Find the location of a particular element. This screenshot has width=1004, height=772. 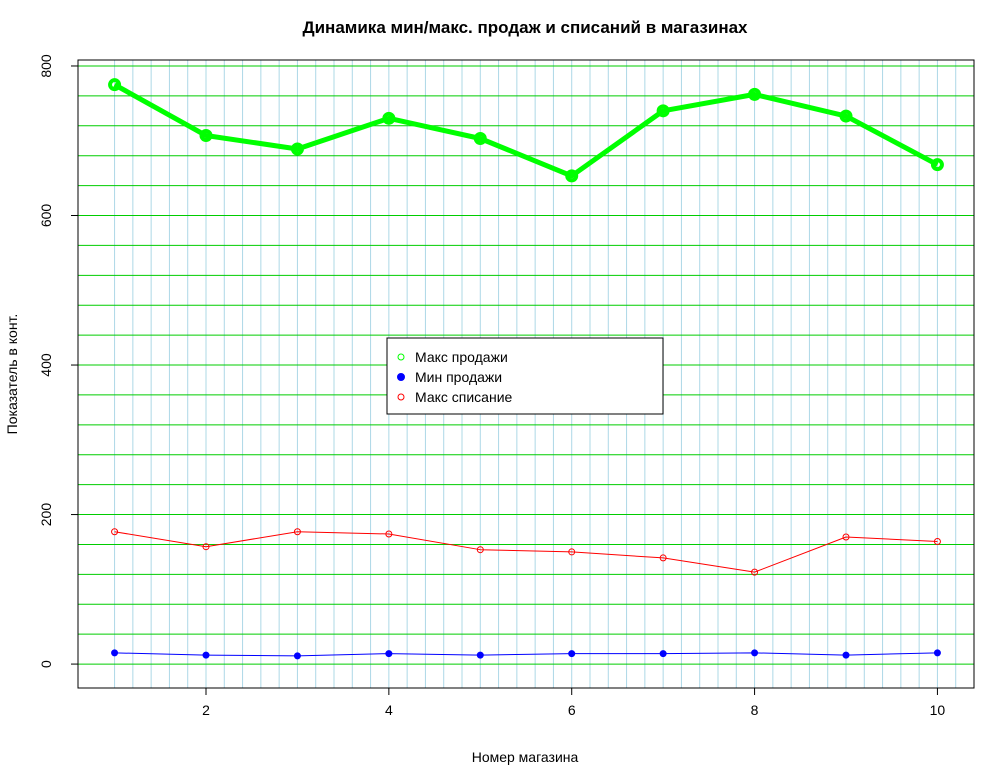

x-tick-label: 10 is located at coordinates (938, 710).